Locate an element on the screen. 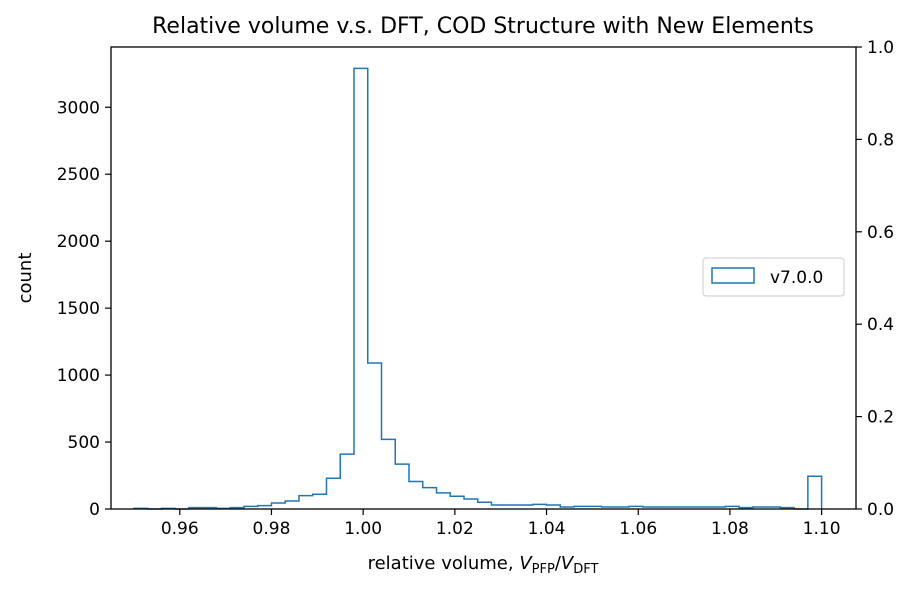 Image resolution: width=917 pixels, height=590 pixels. x-tick-label: 1.10 is located at coordinates (822, 529).